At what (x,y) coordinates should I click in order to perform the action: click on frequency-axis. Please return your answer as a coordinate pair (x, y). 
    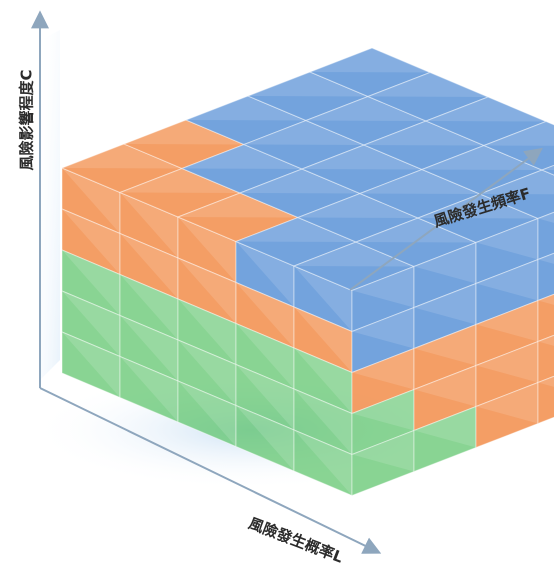
    Looking at the image, I should click on (446, 219).